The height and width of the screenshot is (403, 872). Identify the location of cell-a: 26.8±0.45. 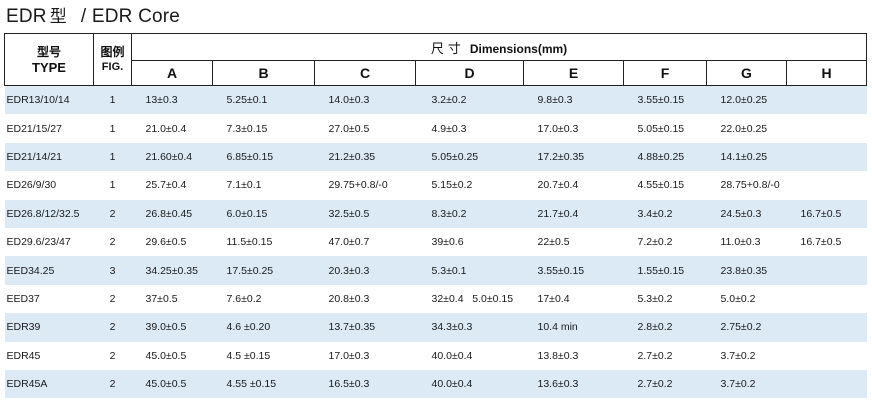
(172, 213).